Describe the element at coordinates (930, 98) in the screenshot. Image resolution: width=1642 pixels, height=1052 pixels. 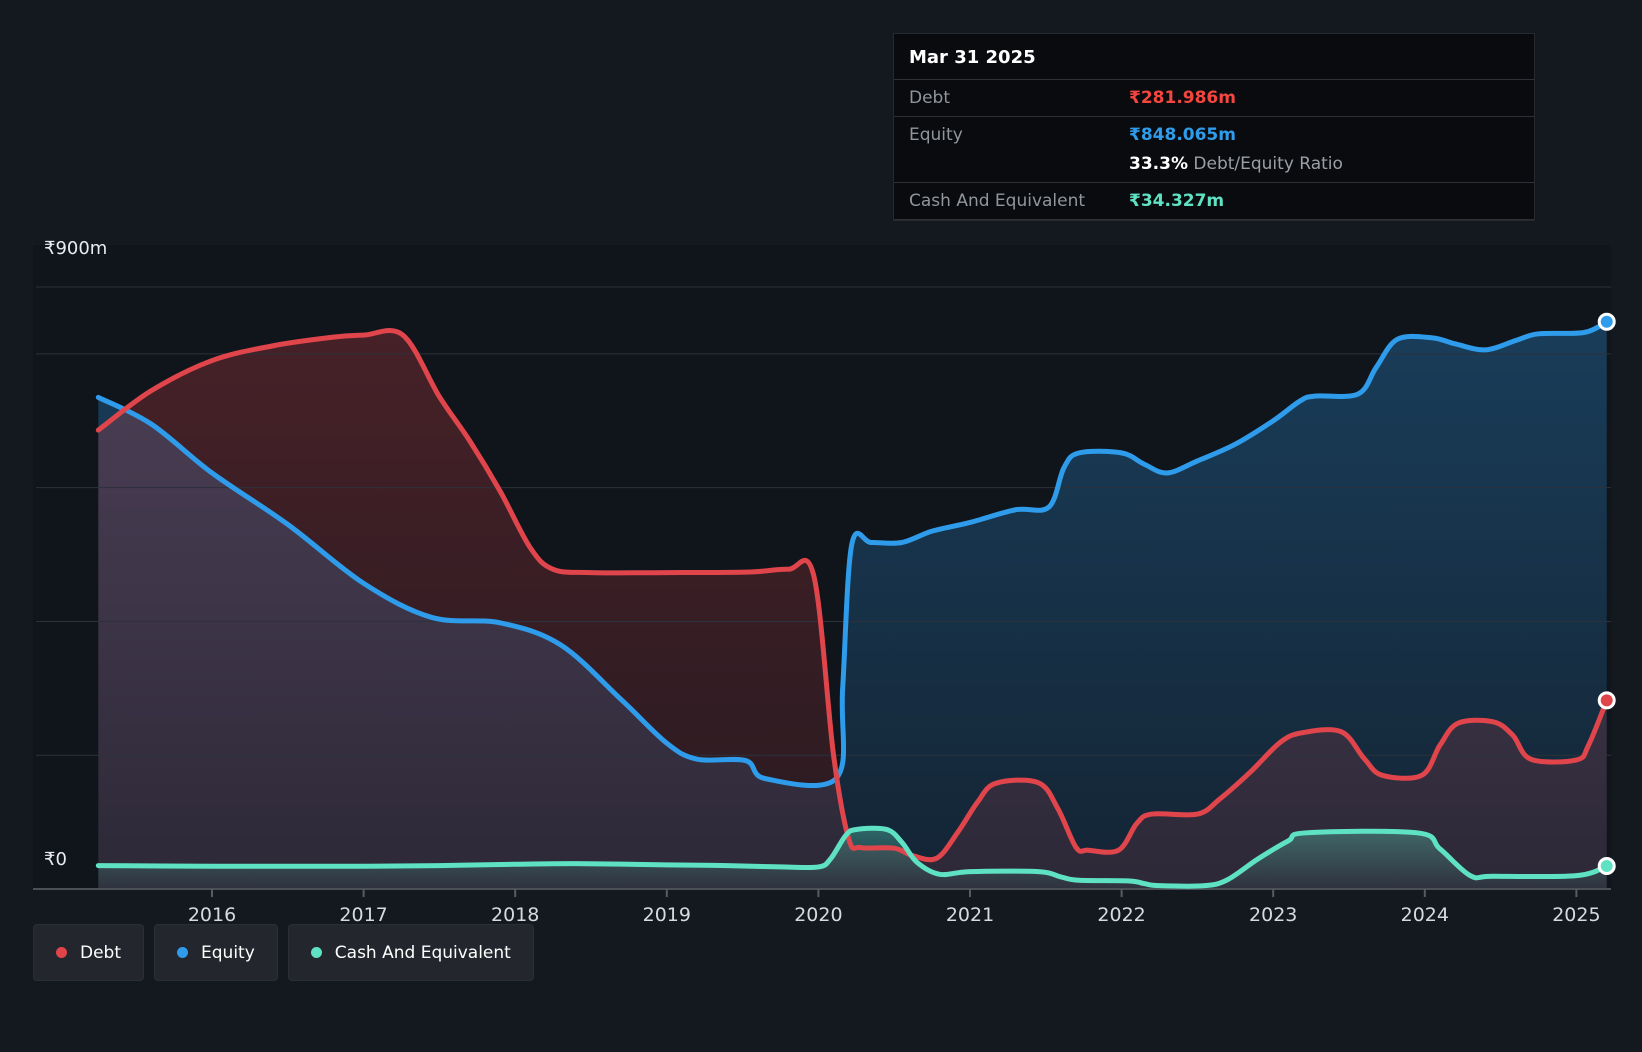
I see `tooltip-debt-label: Debt` at that location.